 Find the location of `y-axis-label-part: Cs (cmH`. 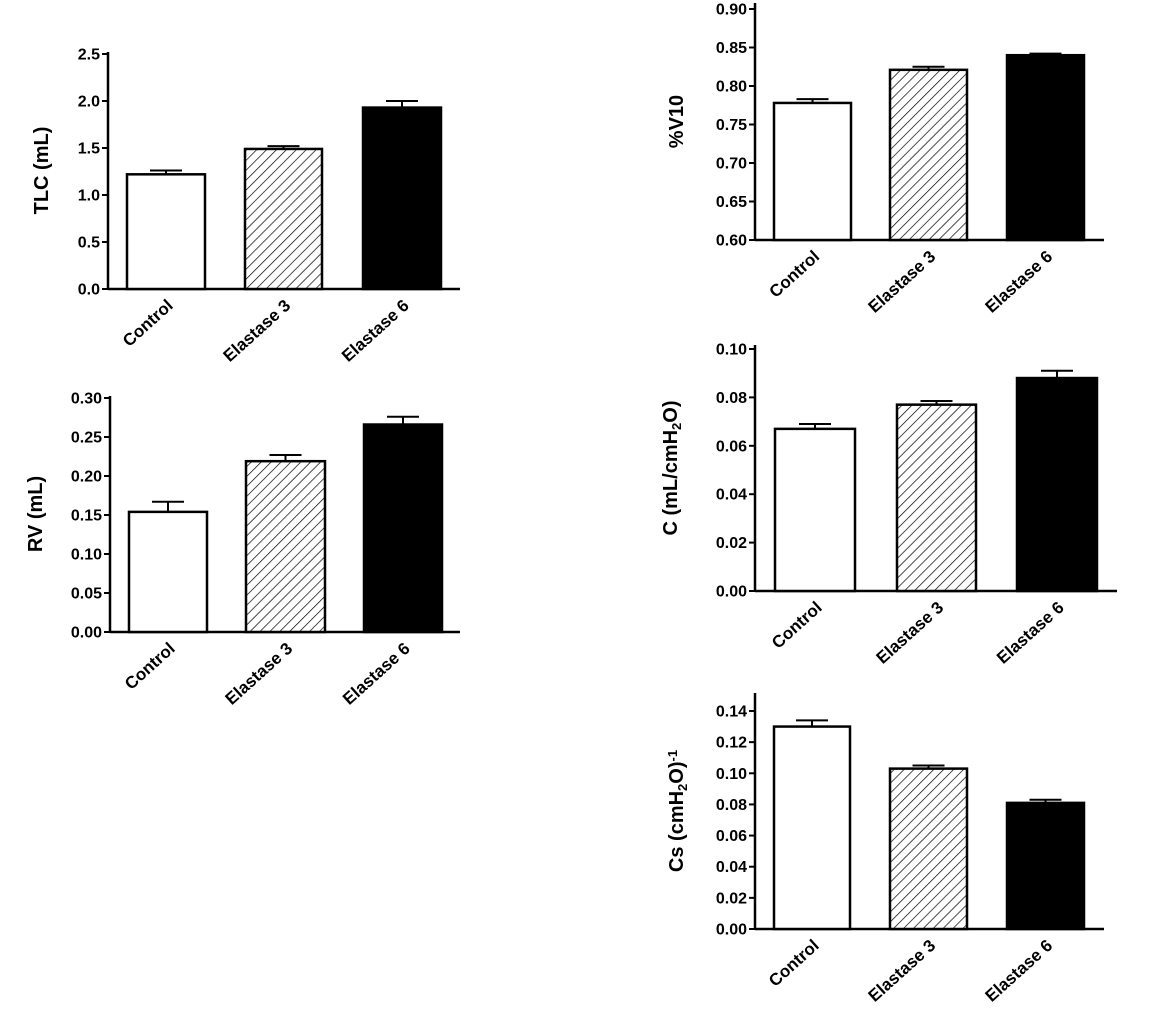

y-axis-label-part: Cs (cmH is located at coordinates (677, 831).